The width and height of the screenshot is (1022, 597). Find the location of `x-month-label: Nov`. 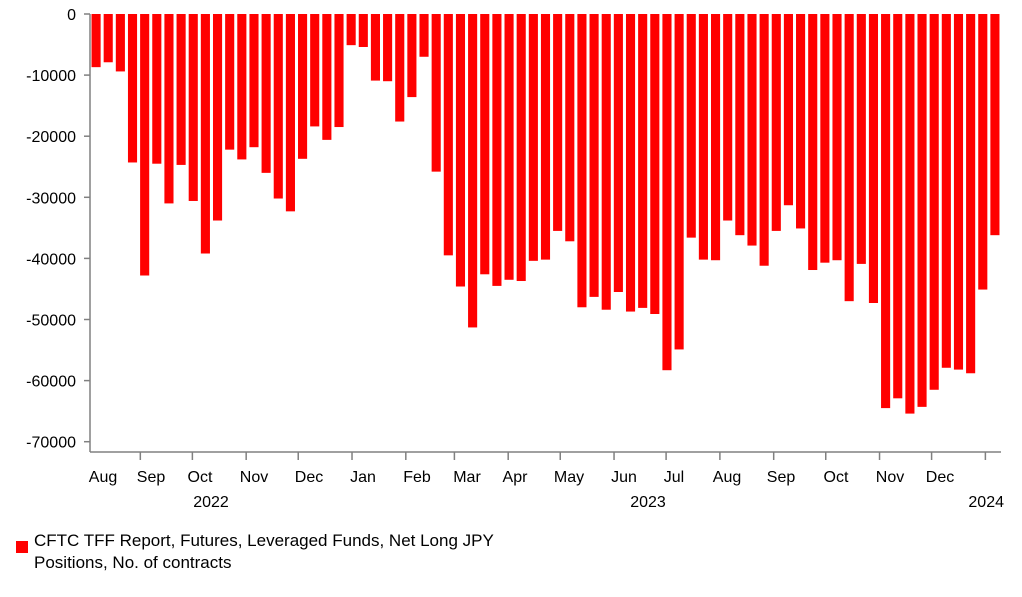

x-month-label: Nov is located at coordinates (254, 477).